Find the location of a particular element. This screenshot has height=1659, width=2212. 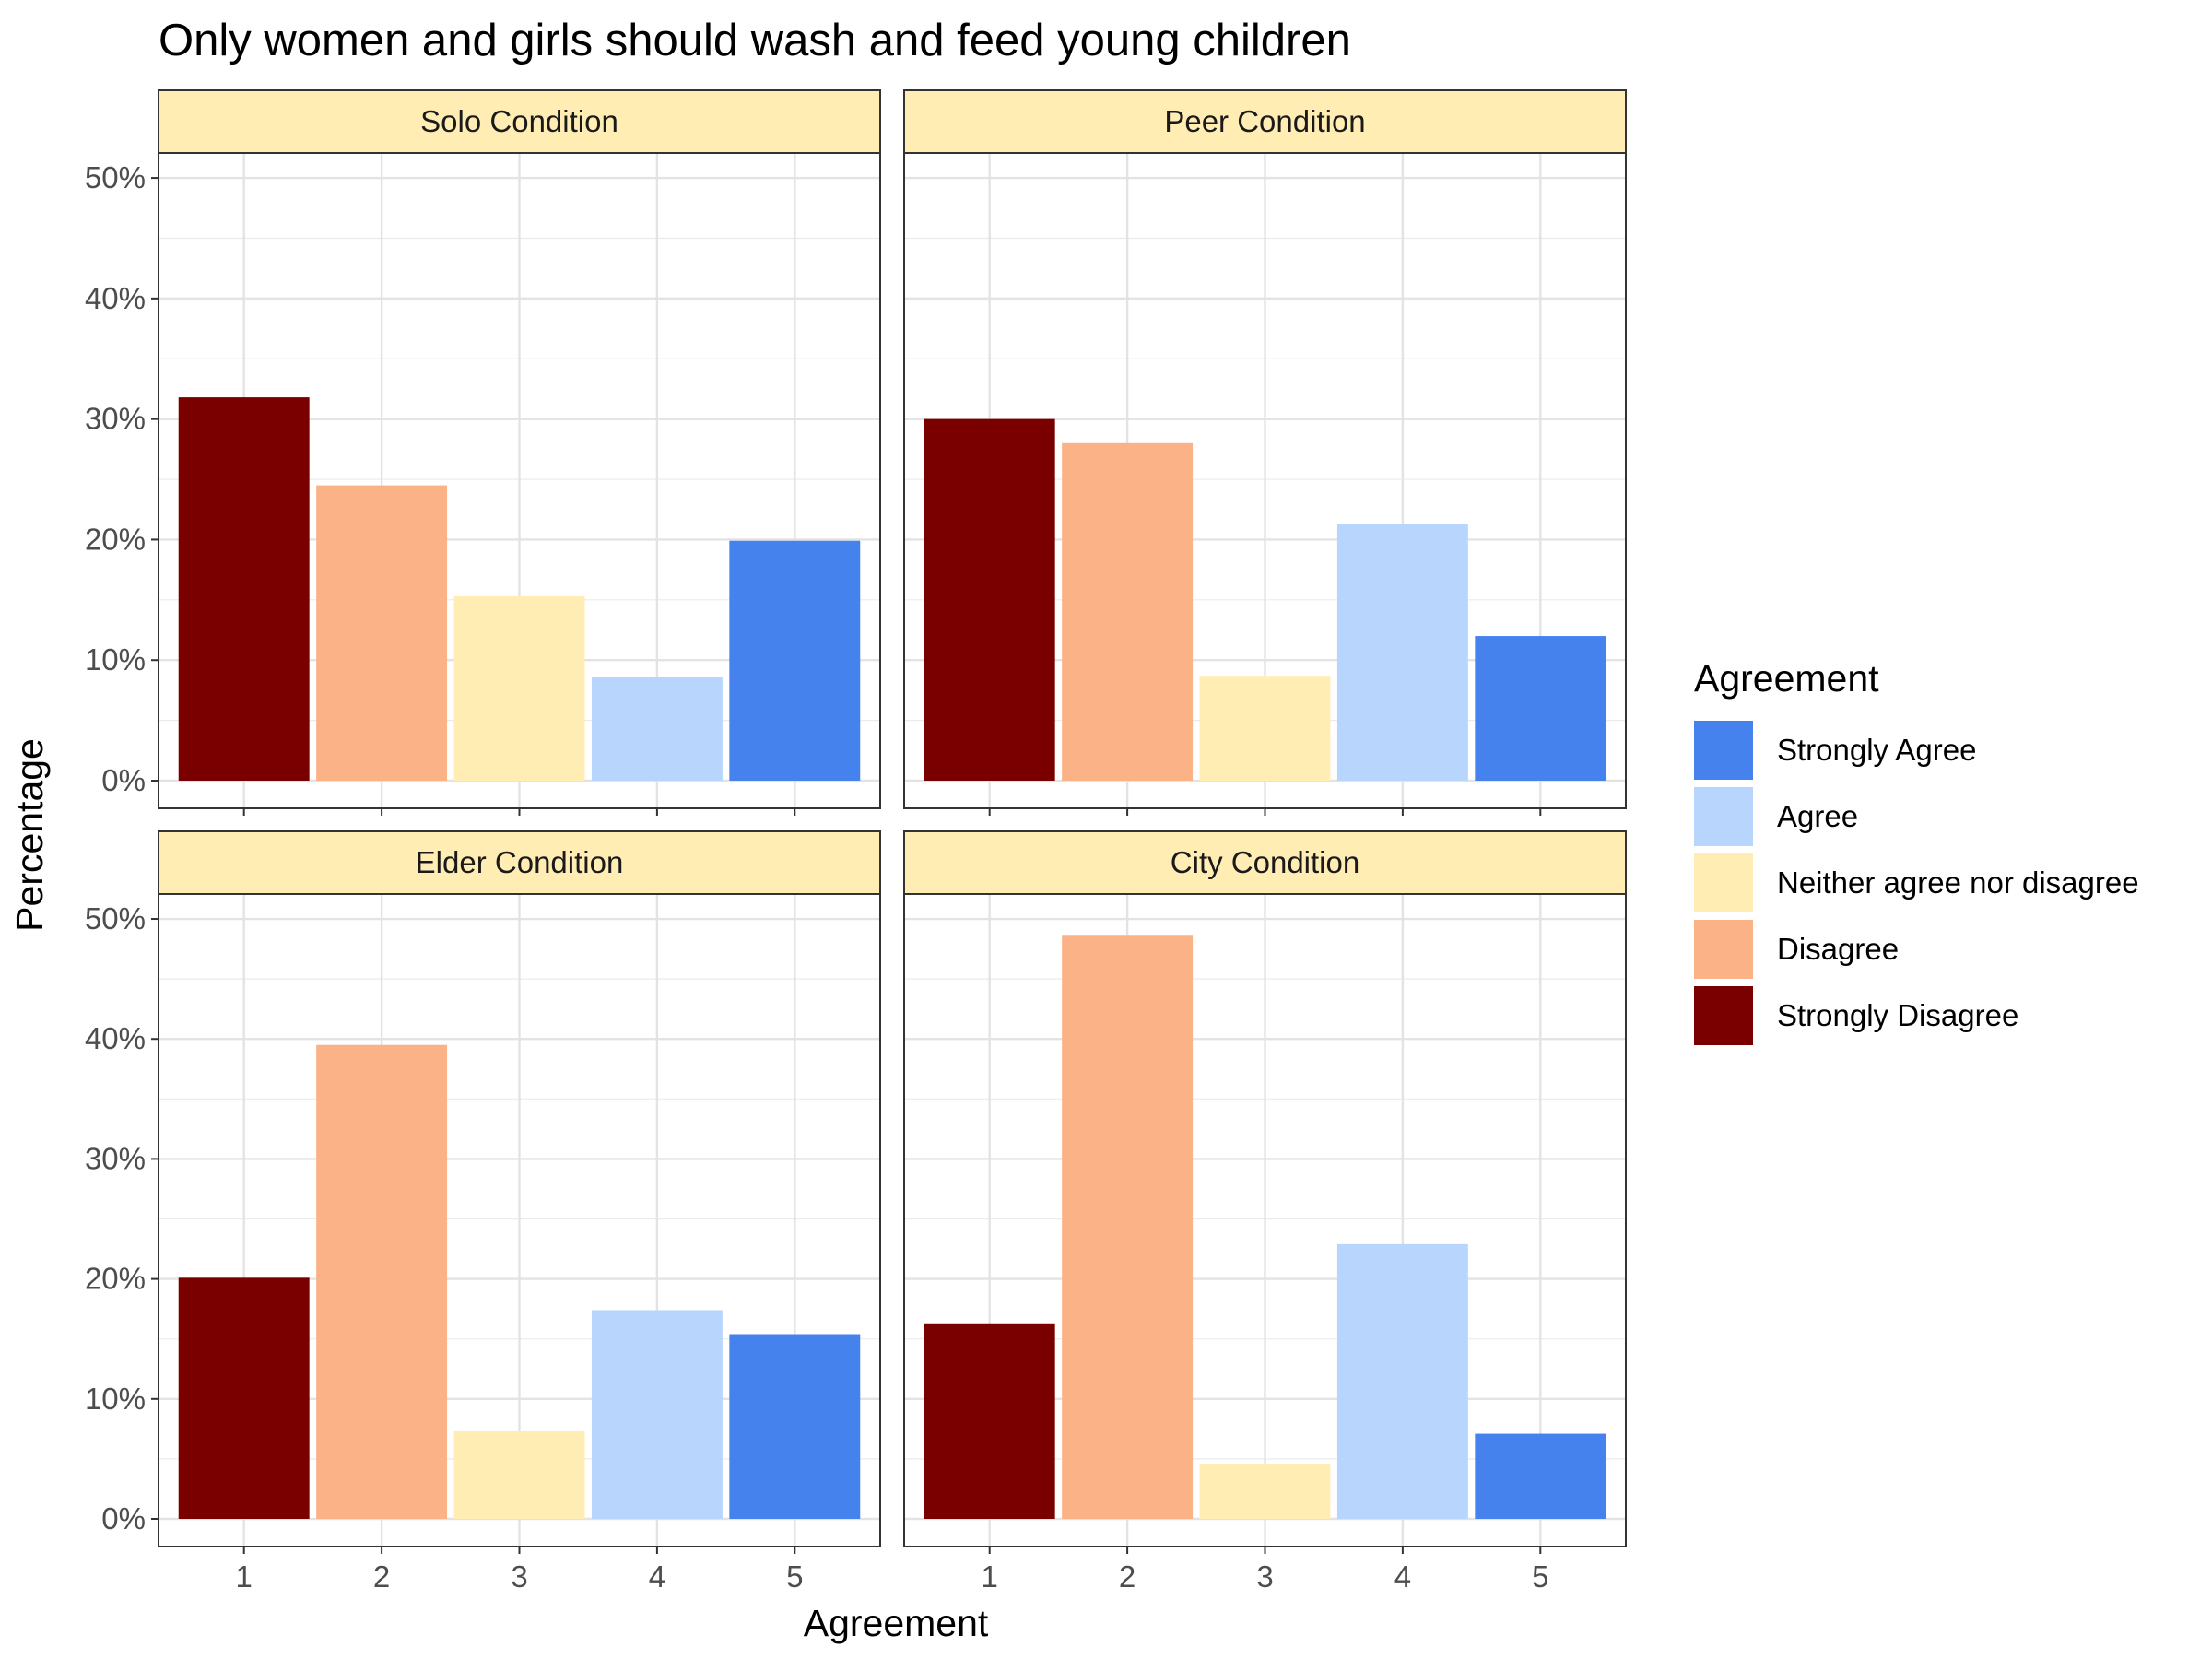

facet-strip-label: Peer Condition is located at coordinates (1264, 121).